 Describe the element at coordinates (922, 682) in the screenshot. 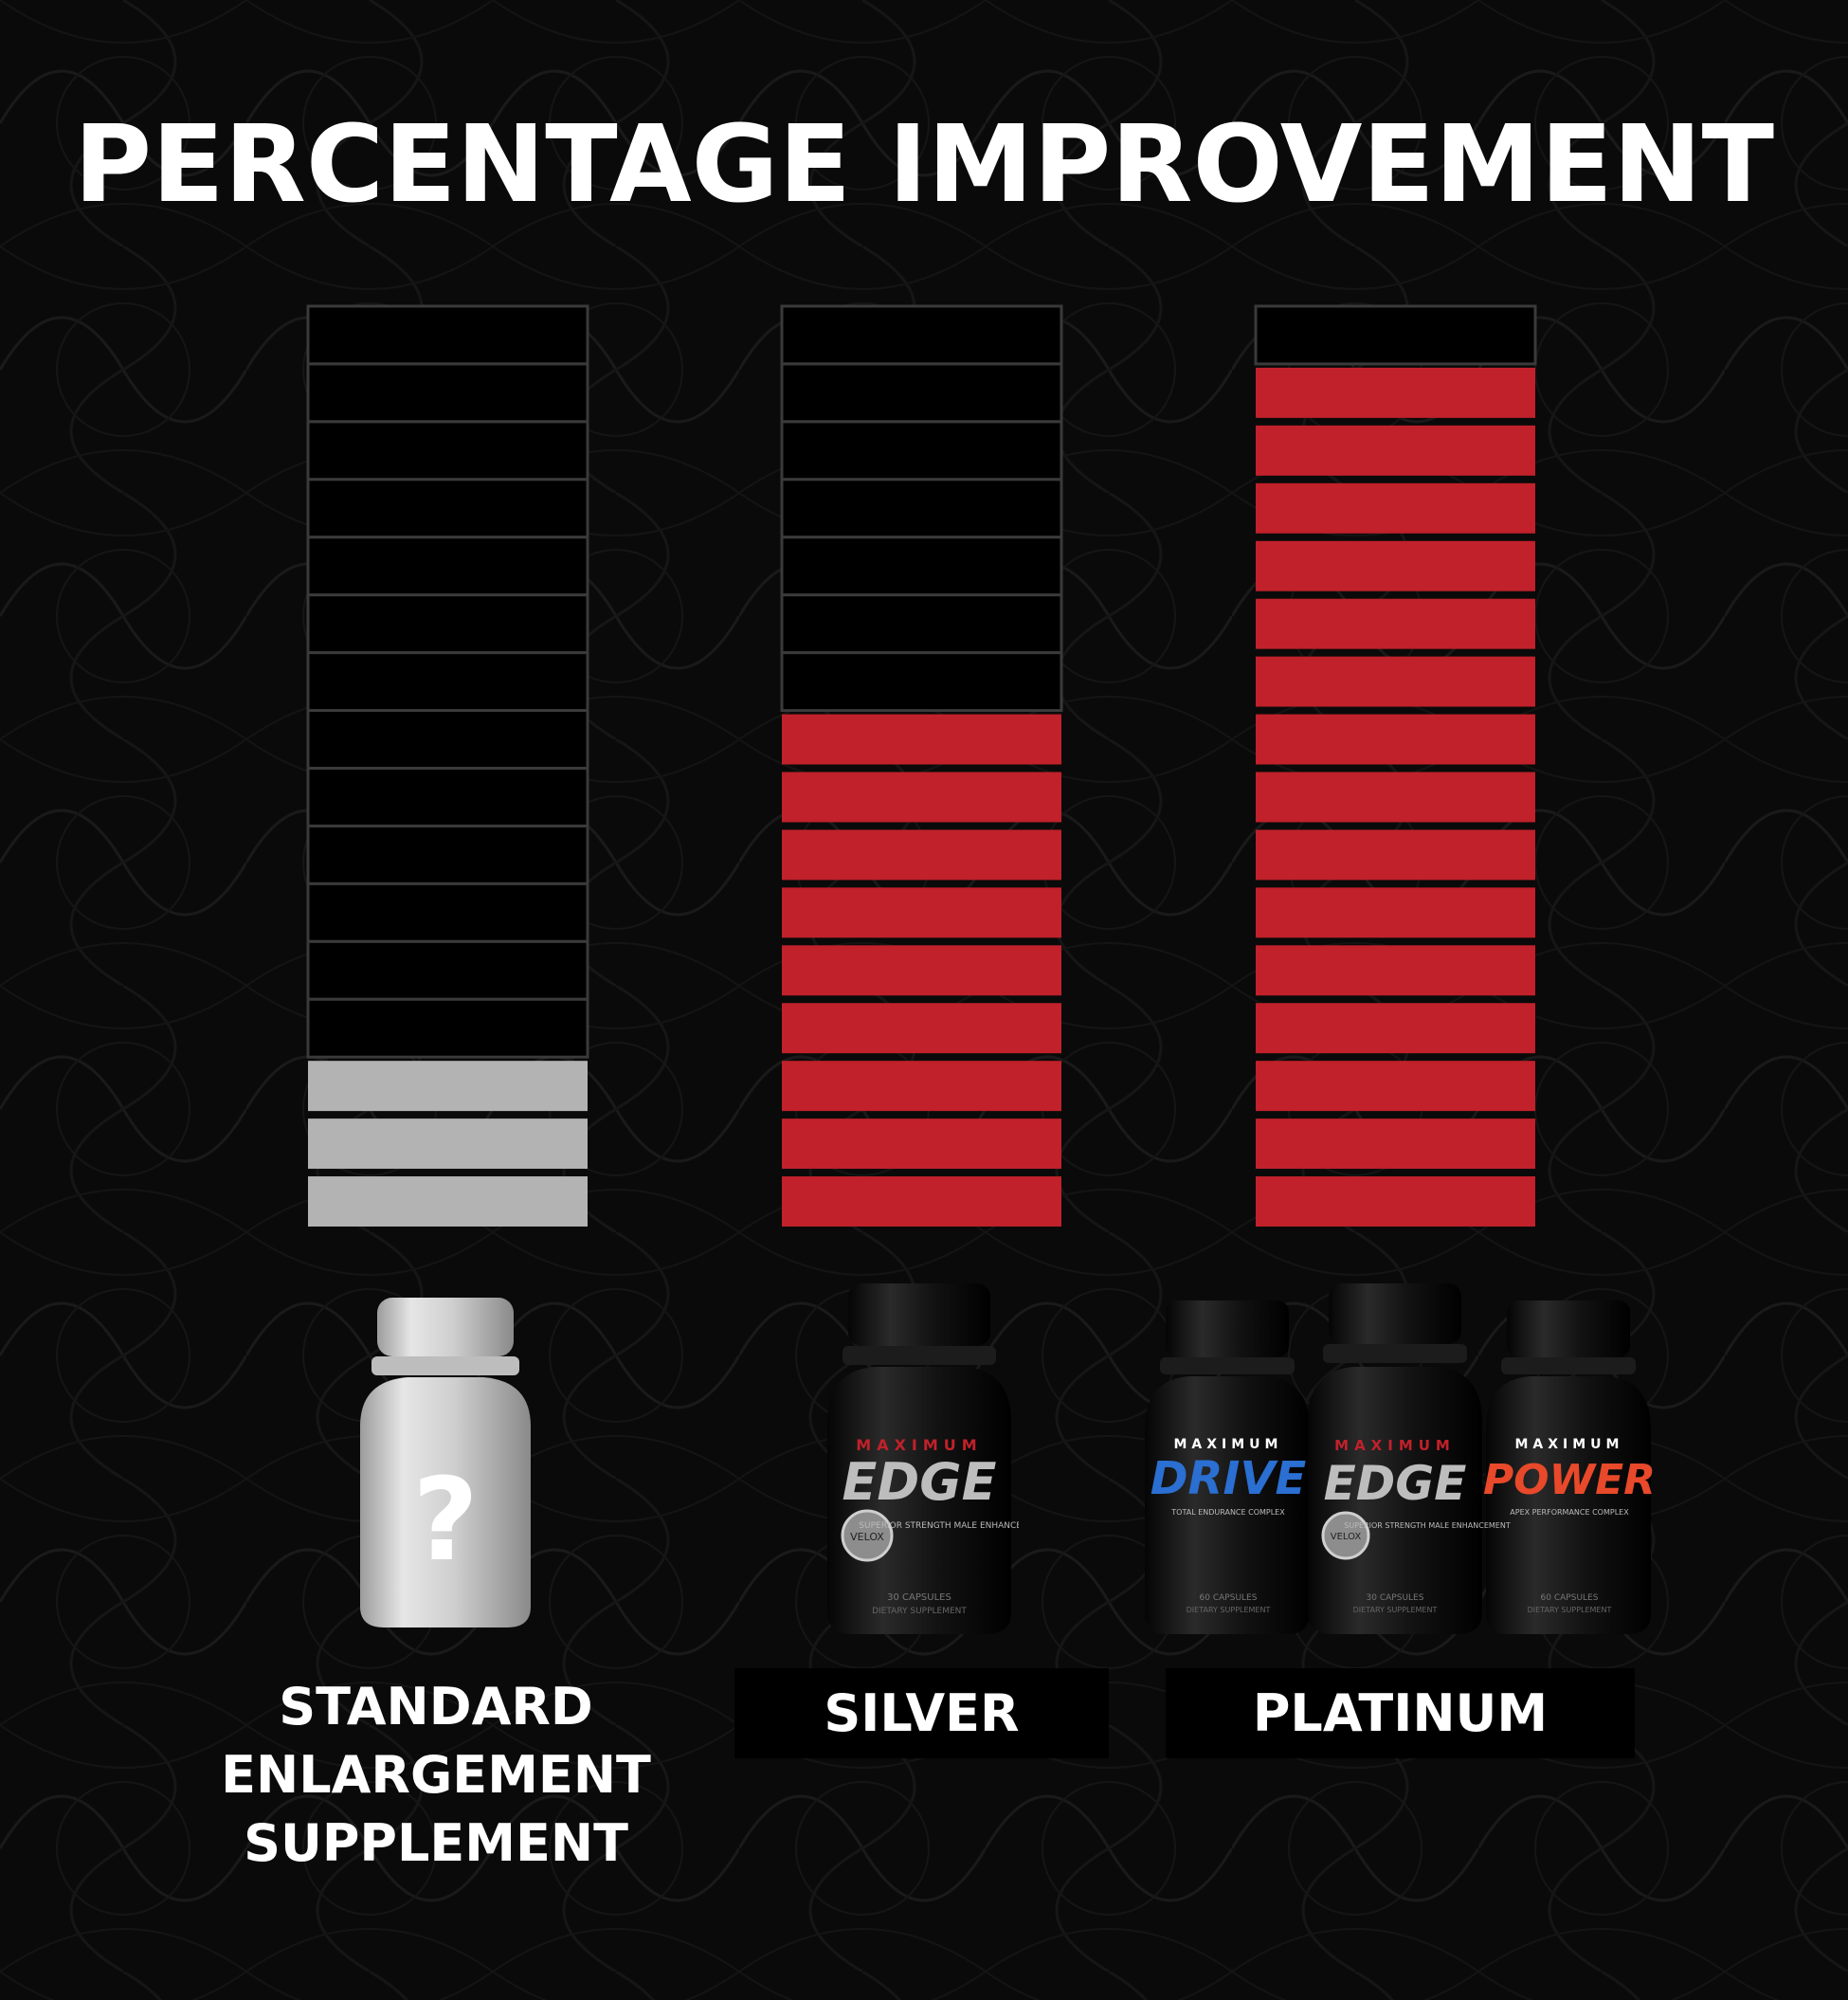

I see `bar-silver-segment-10-empty` at that location.